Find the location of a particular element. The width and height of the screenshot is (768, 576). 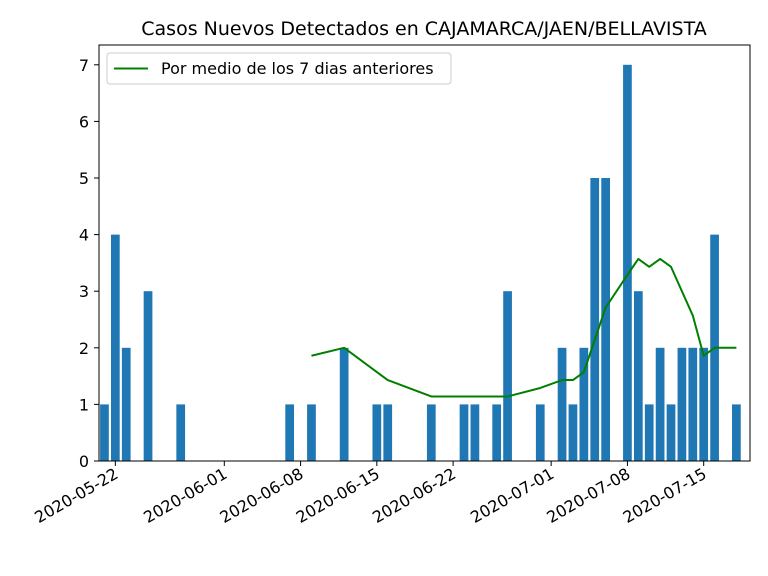

x-tick-label-2020-07-08: 2020-07-08 is located at coordinates (588, 495).